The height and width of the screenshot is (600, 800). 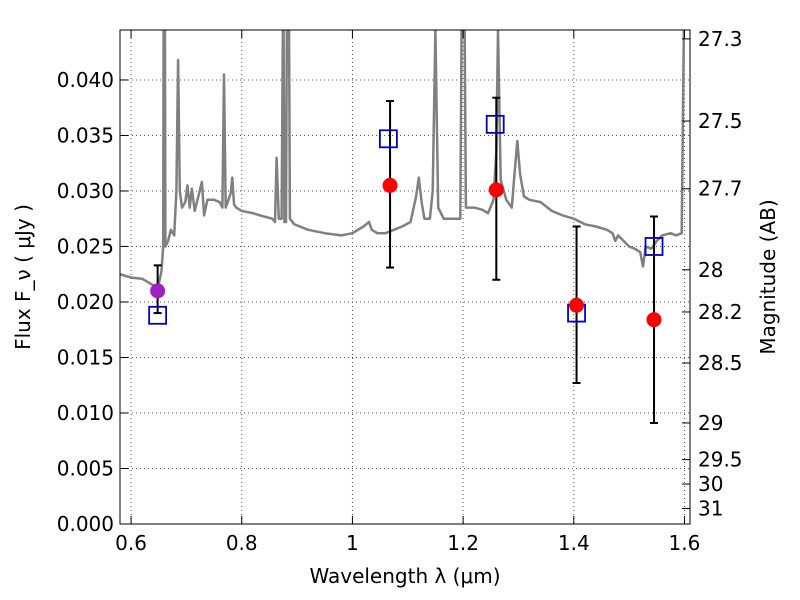 What do you see at coordinates (710, 270) in the screenshot?
I see `right-tick-label: 28` at bounding box center [710, 270].